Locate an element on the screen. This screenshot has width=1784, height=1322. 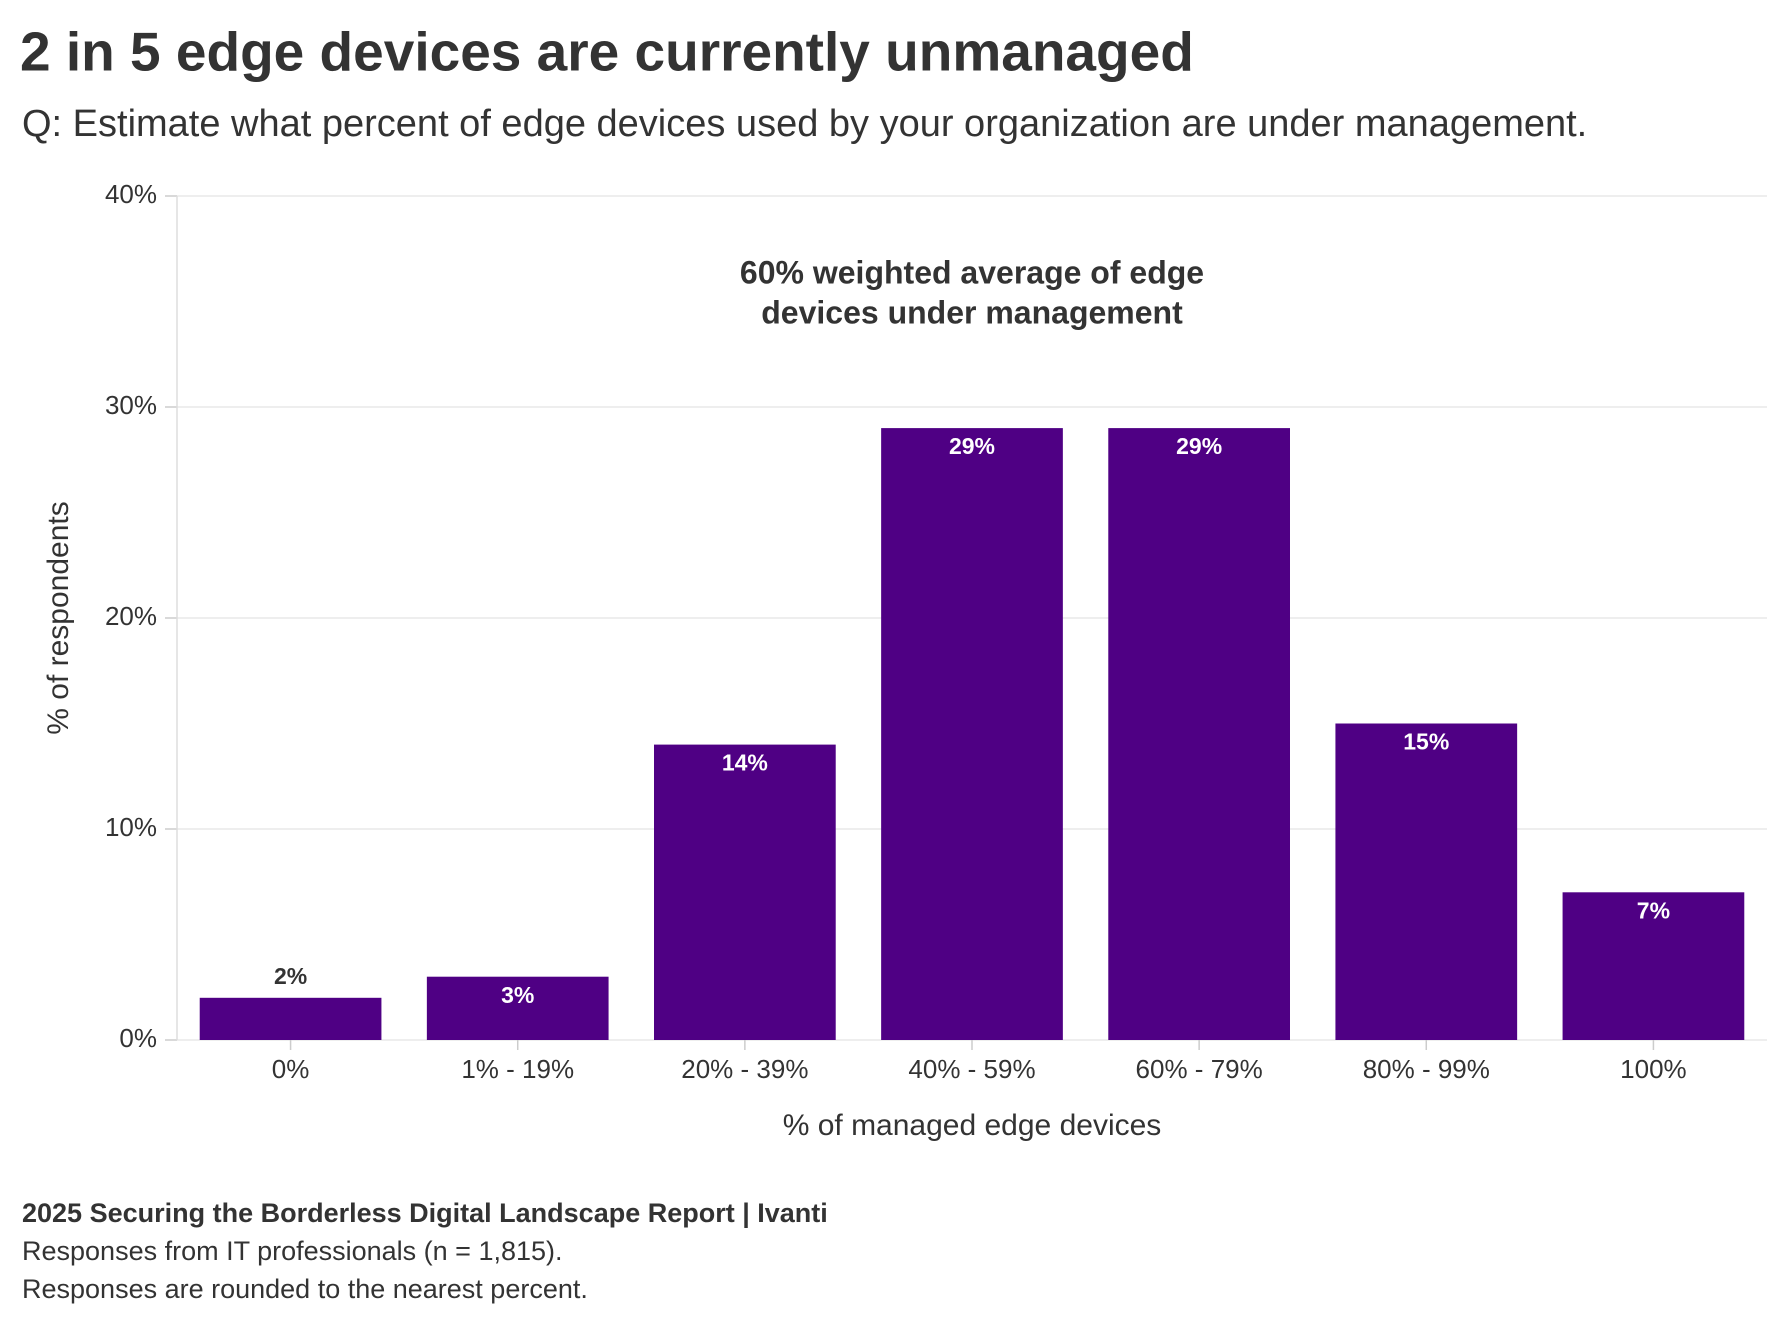
x-tick-label: 1% - 19% is located at coordinates (517, 1069).